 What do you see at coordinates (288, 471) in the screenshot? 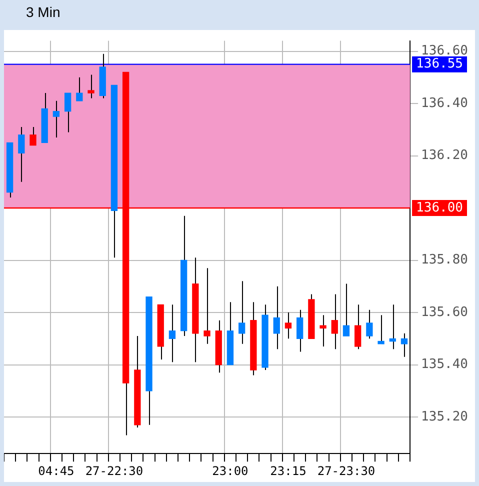
I see `x-tick-label: 23:15` at bounding box center [288, 471].